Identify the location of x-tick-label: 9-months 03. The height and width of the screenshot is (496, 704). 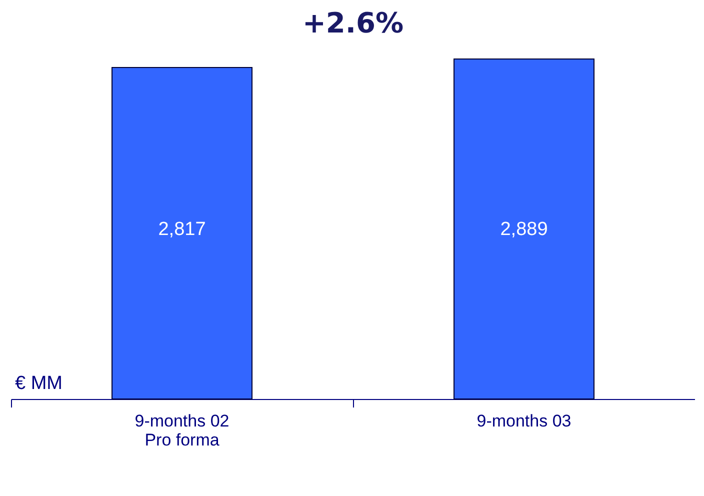
(524, 421).